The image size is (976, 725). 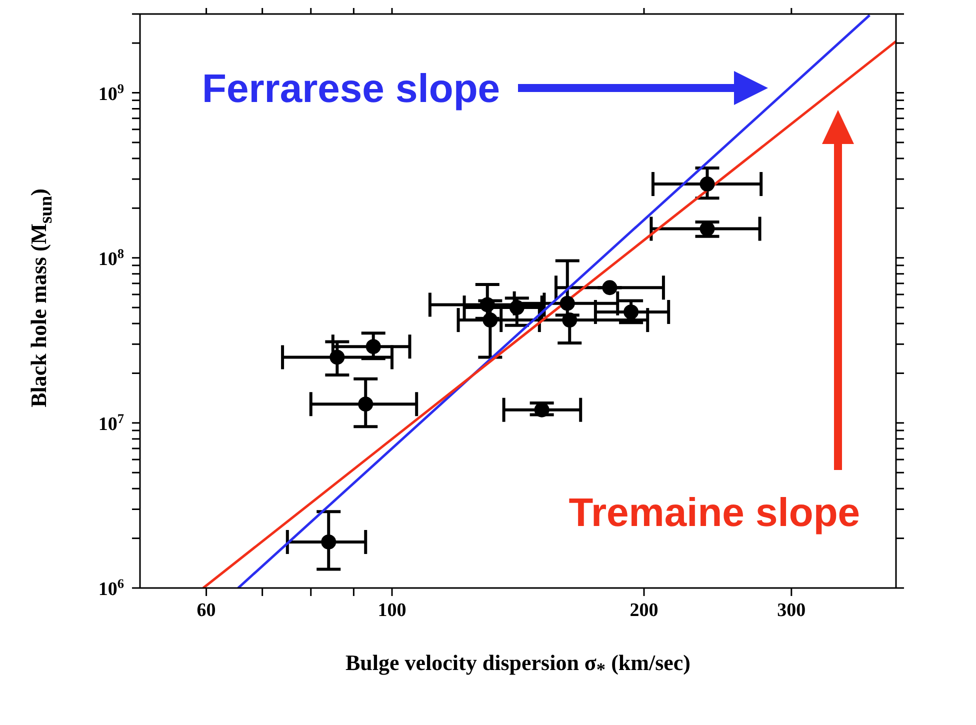 What do you see at coordinates (644, 610) in the screenshot?
I see `x-tick-label: 200` at bounding box center [644, 610].